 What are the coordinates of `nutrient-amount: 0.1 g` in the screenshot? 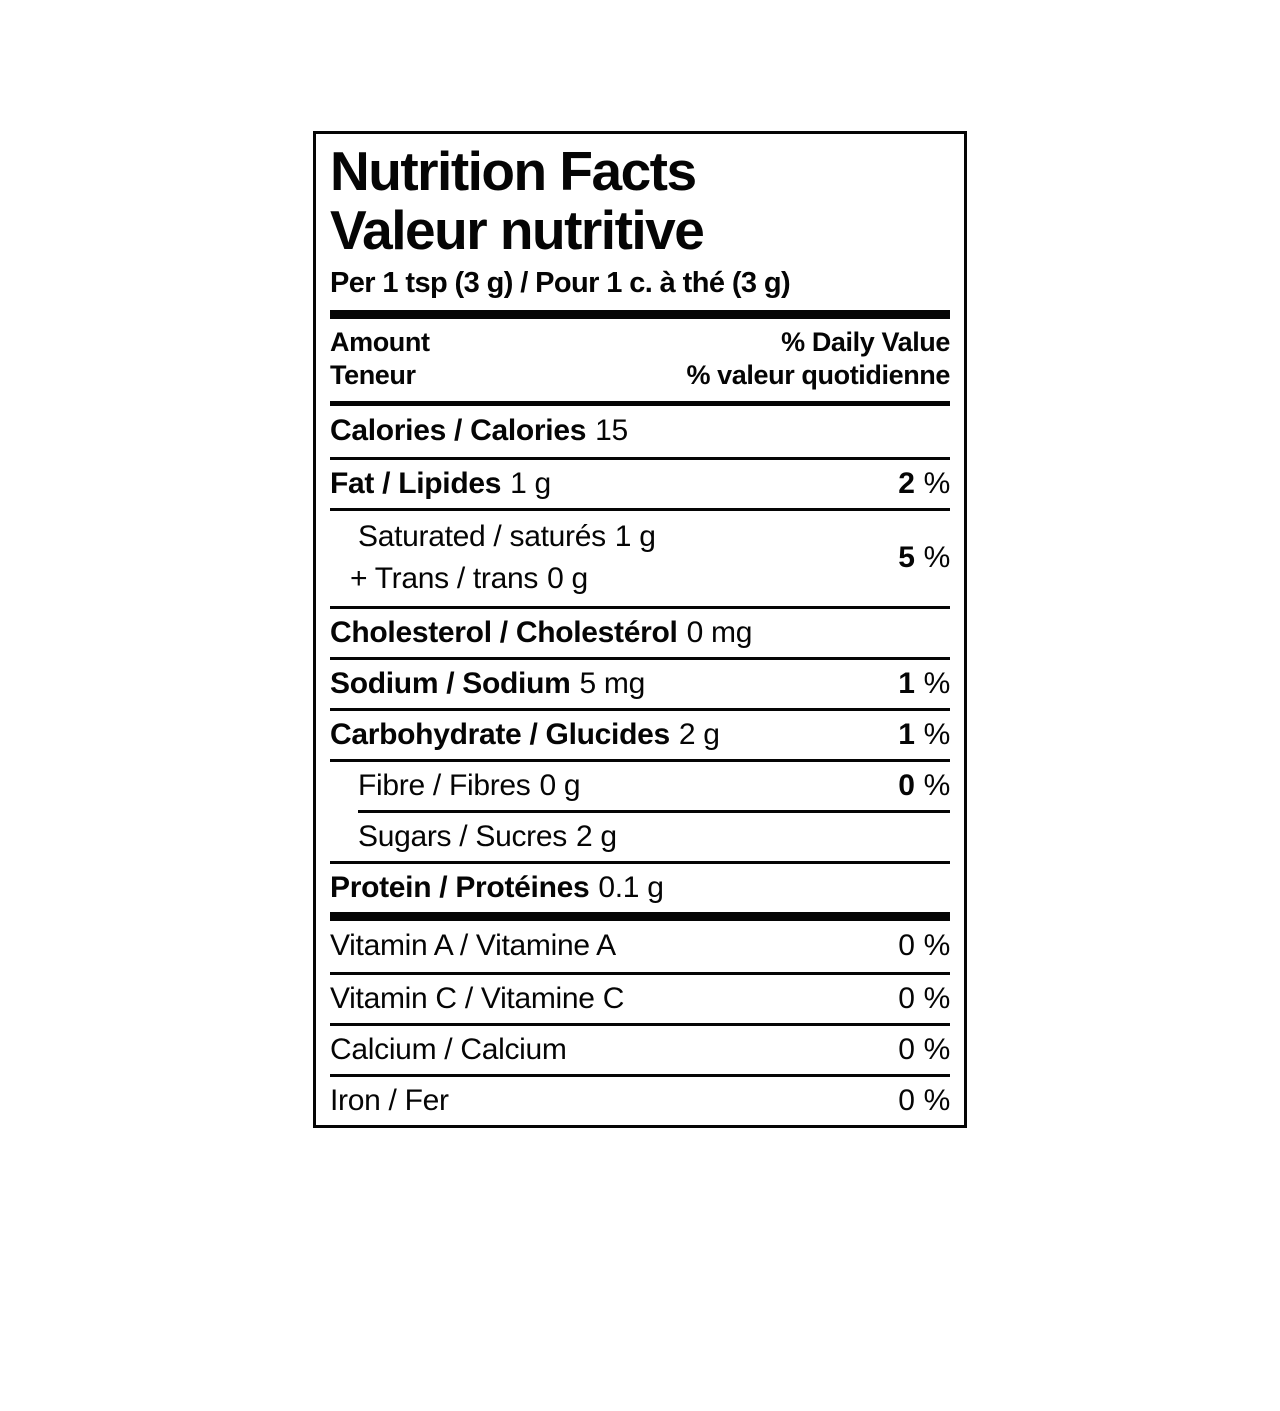 It's located at (631, 887).